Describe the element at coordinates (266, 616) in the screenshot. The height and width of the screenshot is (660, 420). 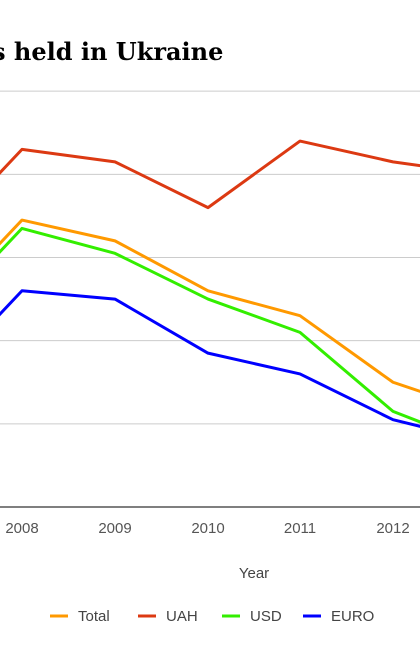
I see `legend-label: USD` at that location.